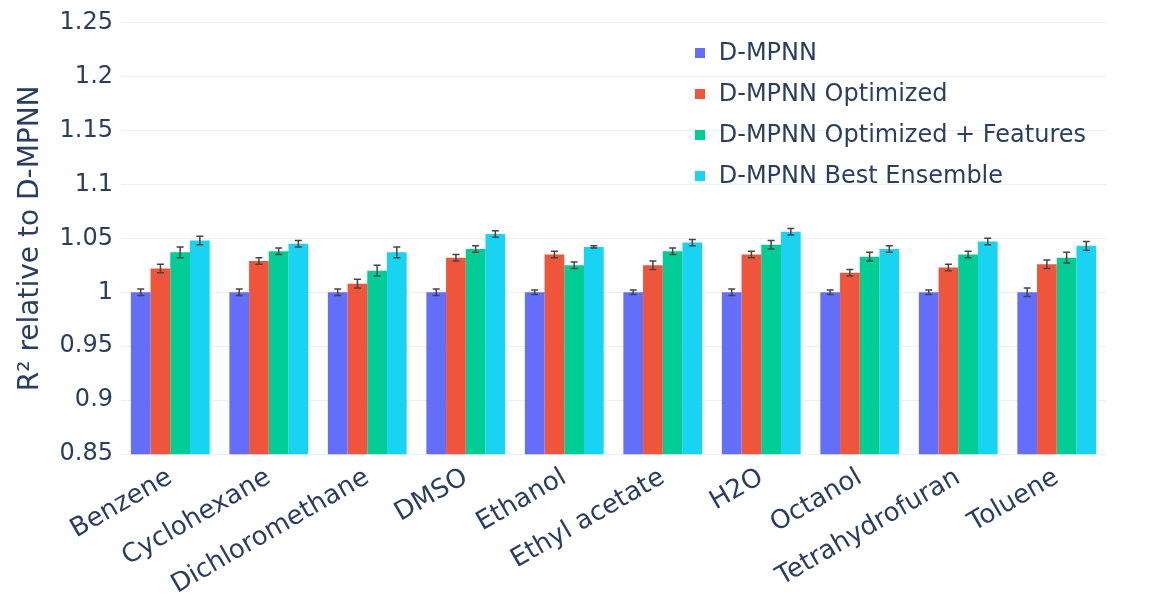 The image size is (1156, 609). I want to click on y-tick-label: 0.85, so click(86, 452).